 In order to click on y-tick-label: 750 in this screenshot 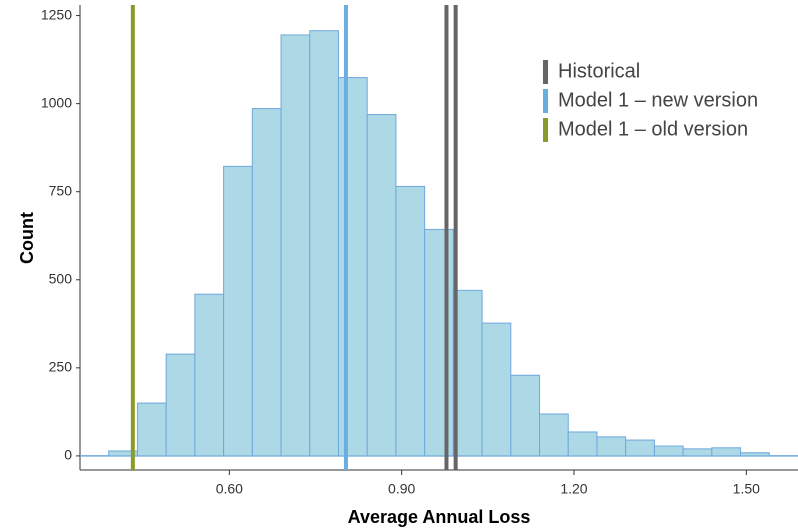, I will do `click(61, 190)`.